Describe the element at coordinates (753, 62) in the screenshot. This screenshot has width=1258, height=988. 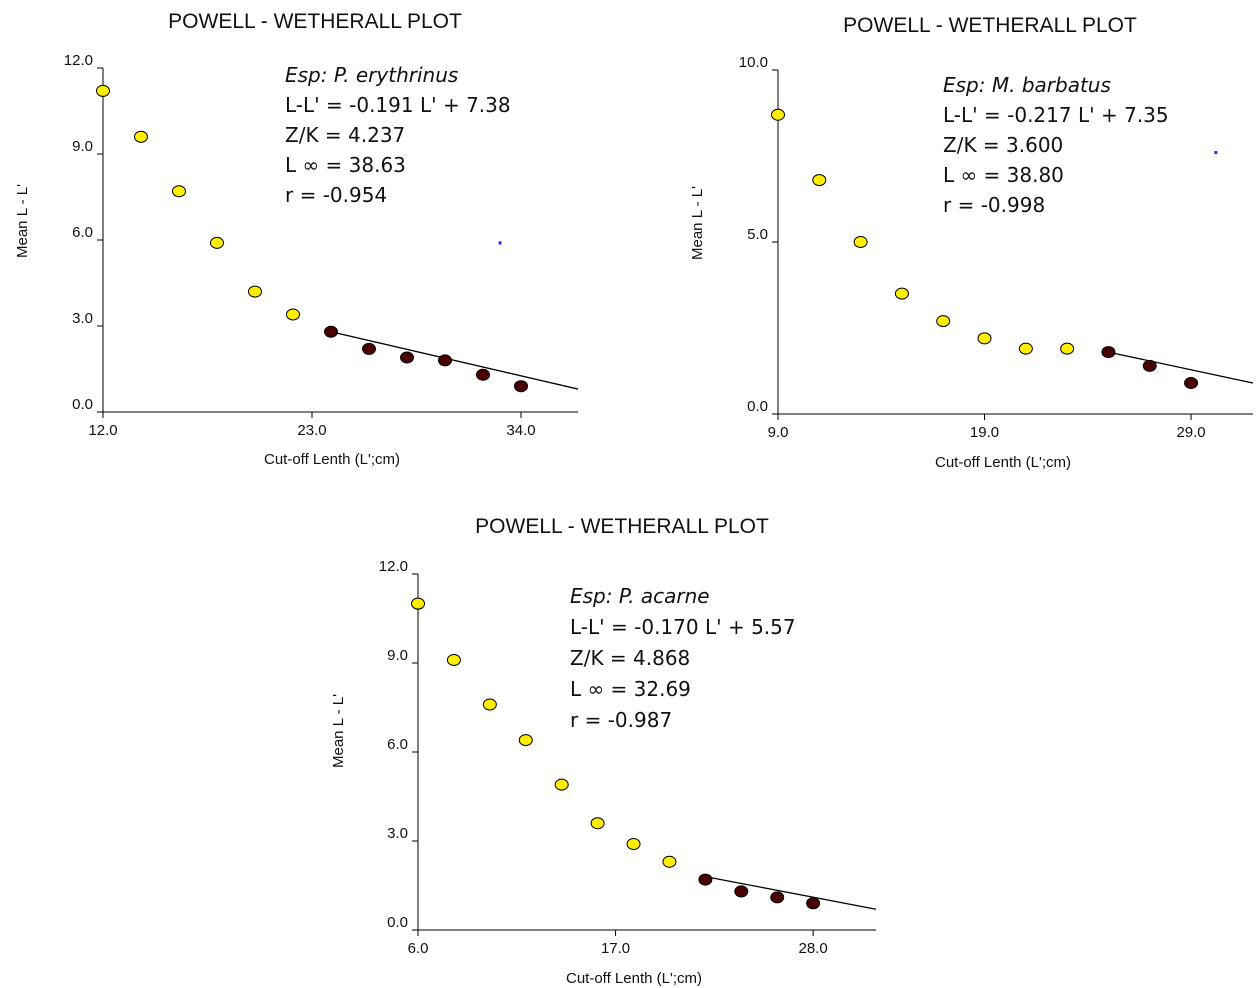
I see `y-tick-label: 10.0` at that location.